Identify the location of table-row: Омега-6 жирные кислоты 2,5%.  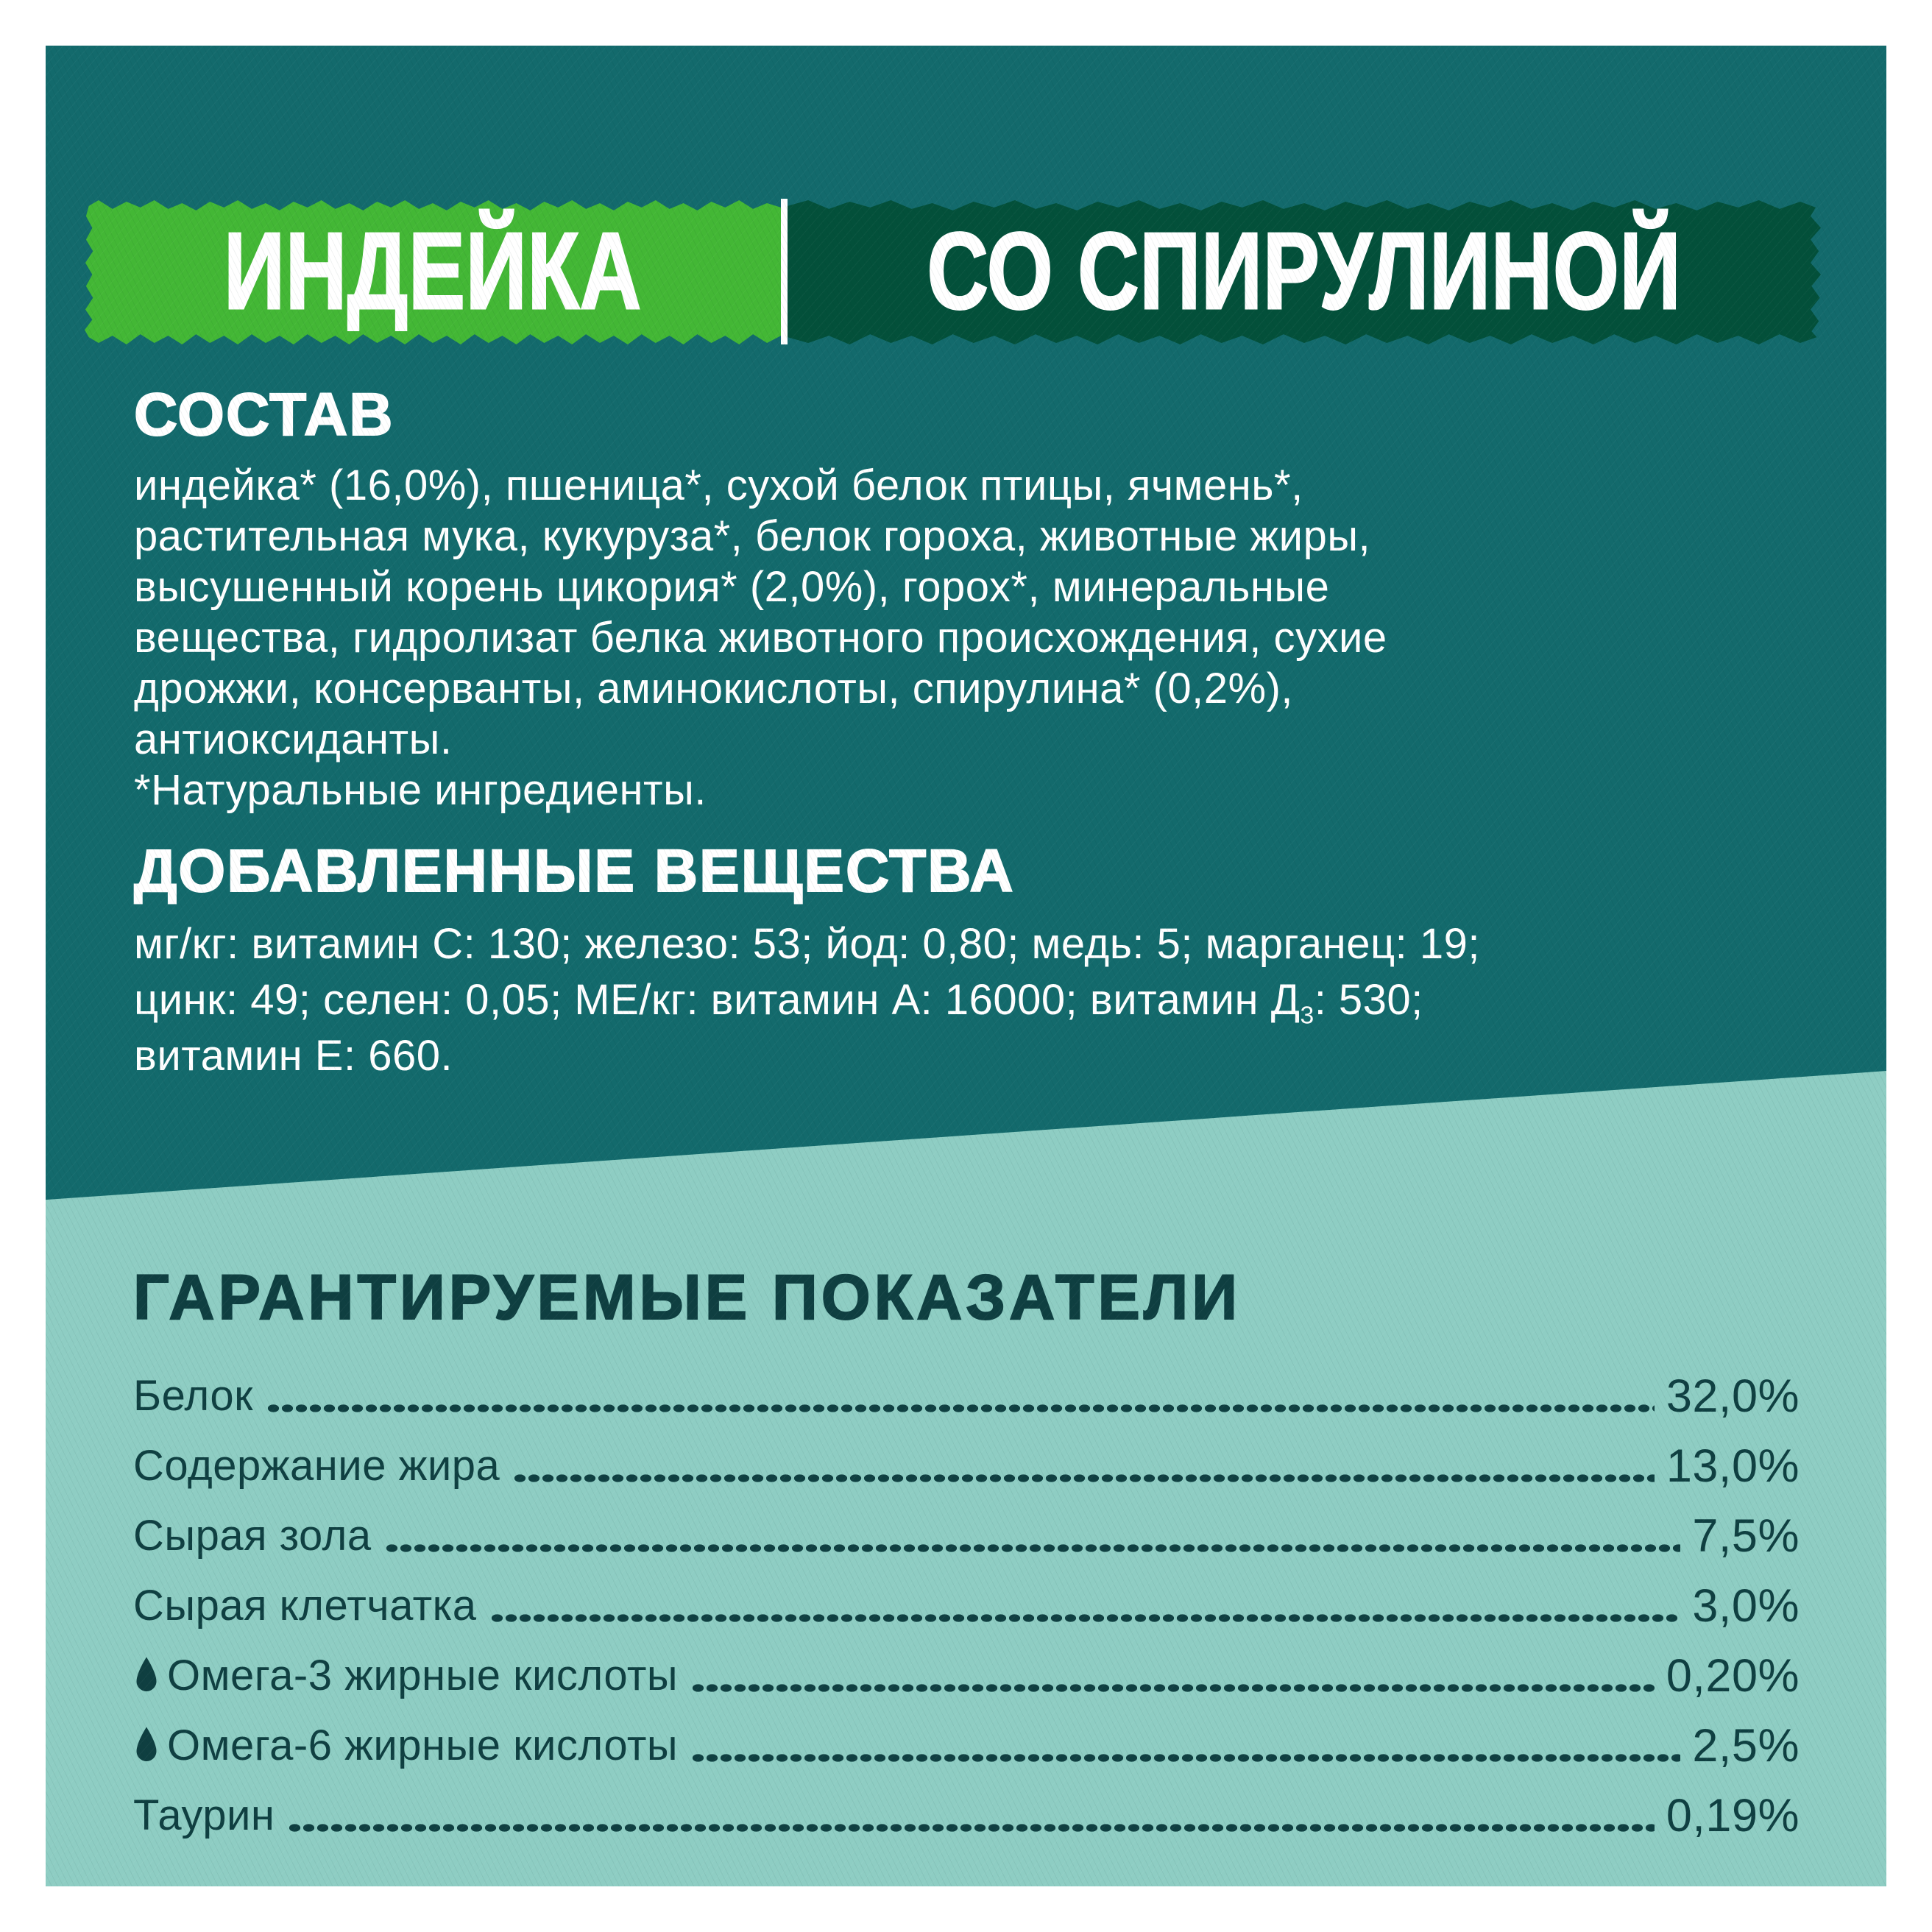
(966, 1745).